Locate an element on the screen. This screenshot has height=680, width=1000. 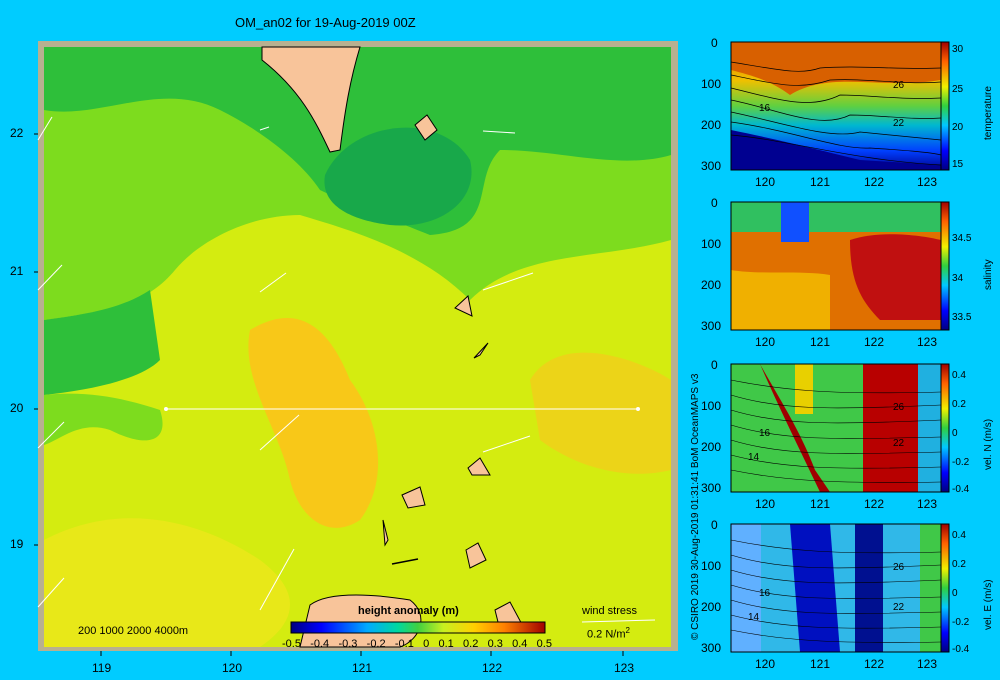
cb-label: temperature is located at coordinates (988, 113).